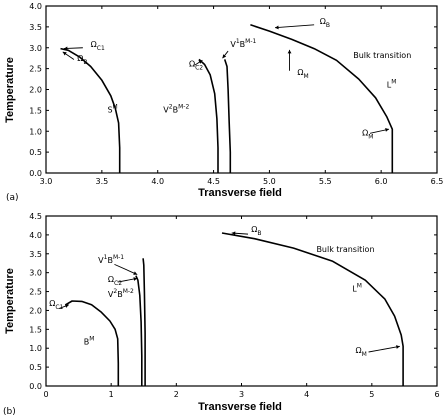  I want to click on x-tick-label: 4.0, so click(157, 181).